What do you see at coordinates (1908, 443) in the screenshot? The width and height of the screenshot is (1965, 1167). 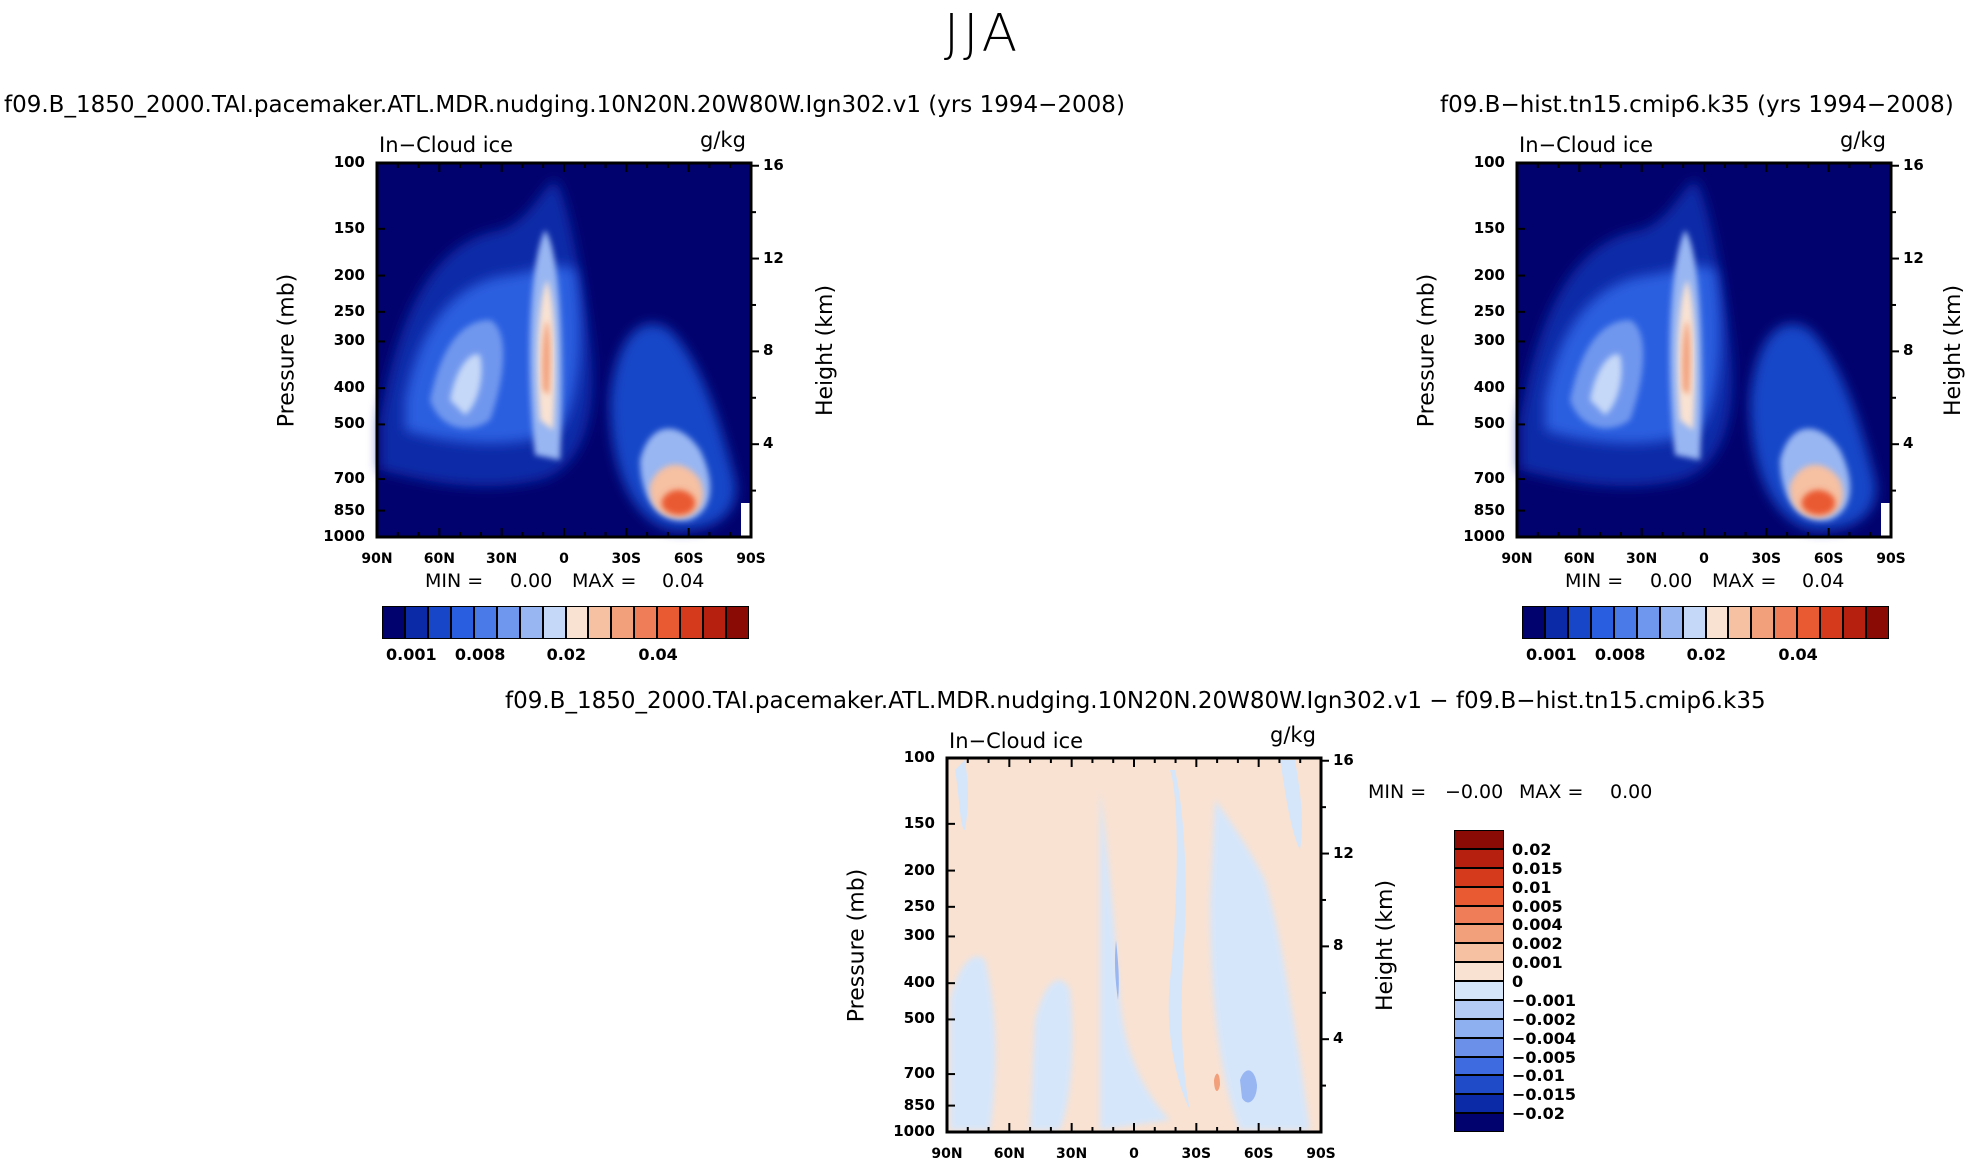 I see `height-tick-label: 4` at bounding box center [1908, 443].